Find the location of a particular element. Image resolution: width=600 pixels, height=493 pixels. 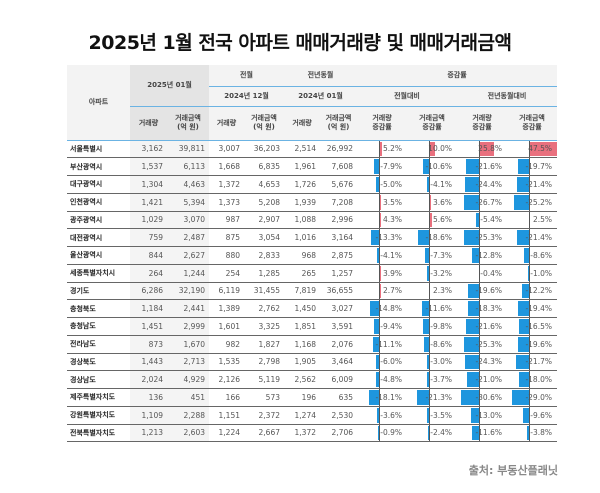

value-cell: 32,190 is located at coordinates (188, 291).